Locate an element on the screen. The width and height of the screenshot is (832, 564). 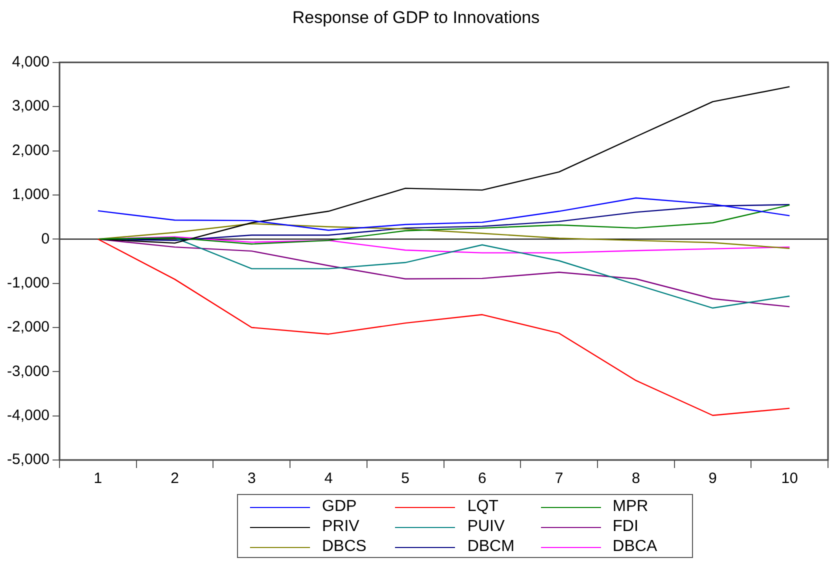
x-tick-label: 2 is located at coordinates (174, 479).